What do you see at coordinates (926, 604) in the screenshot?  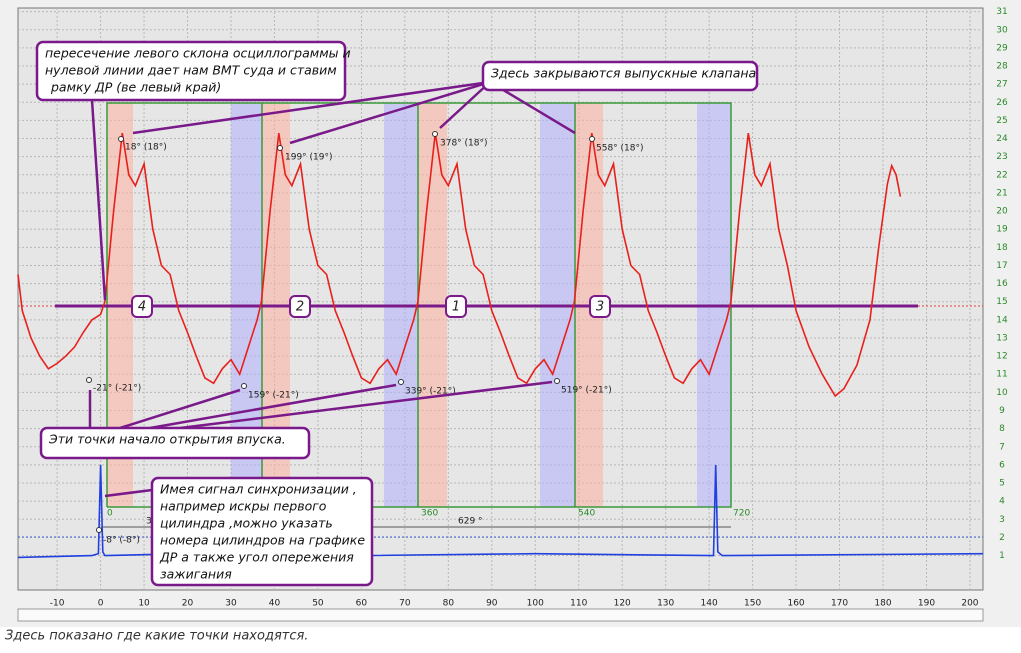 I see `x-tick-label: 190` at bounding box center [926, 604].